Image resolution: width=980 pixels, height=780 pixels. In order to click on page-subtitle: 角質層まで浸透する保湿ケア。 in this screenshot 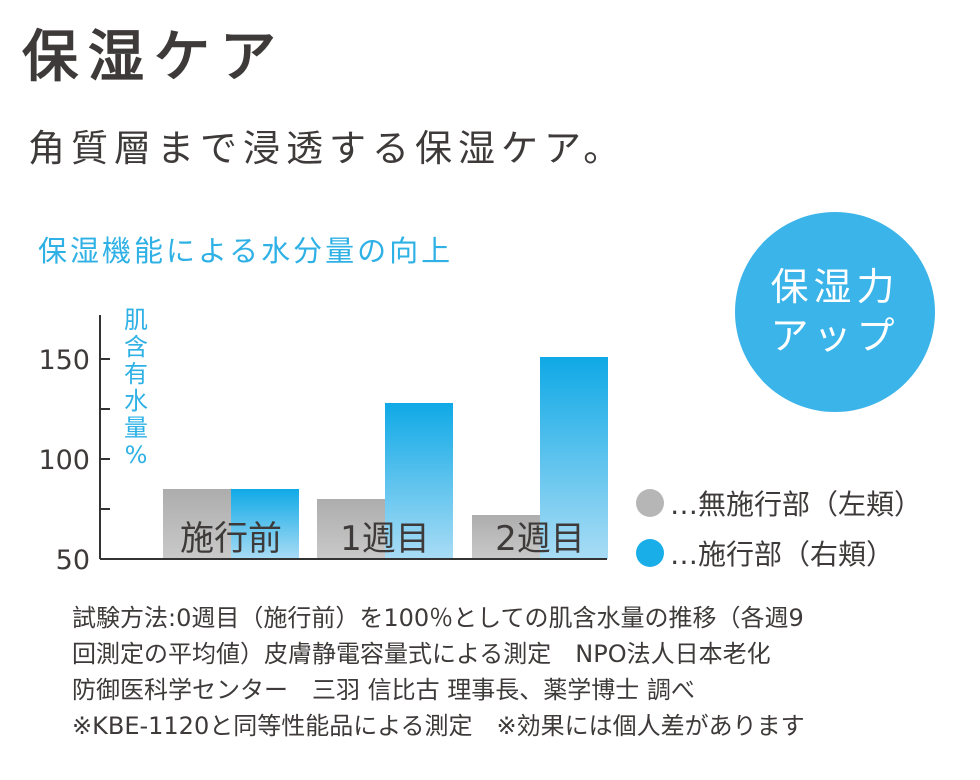, I will do `click(327, 148)`.